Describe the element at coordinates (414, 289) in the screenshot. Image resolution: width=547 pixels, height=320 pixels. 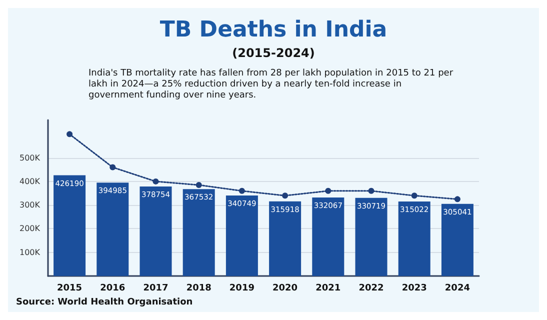
I see `x-tick-label: 2023` at that location.